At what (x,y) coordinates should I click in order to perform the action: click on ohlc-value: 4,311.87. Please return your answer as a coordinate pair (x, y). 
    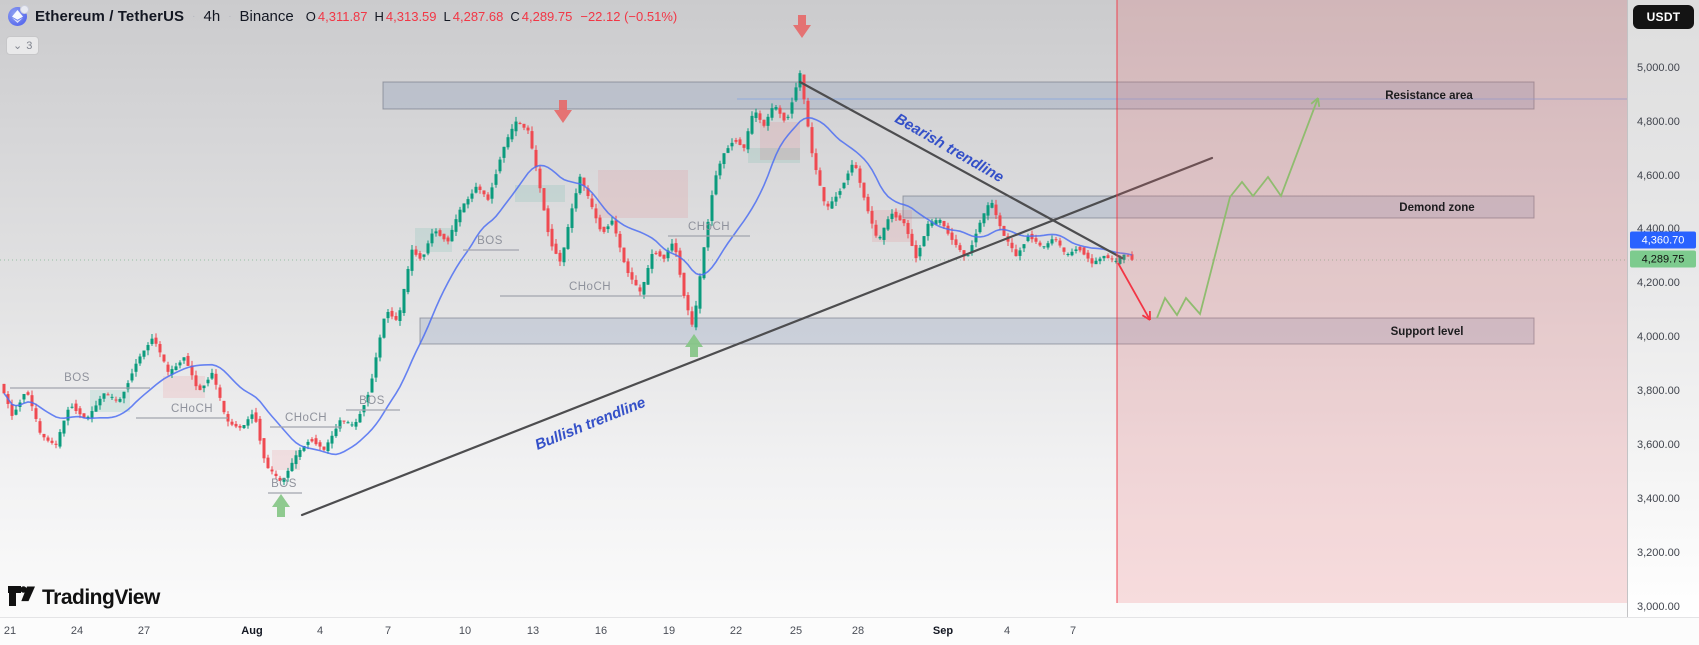
    Looking at the image, I should click on (342, 16).